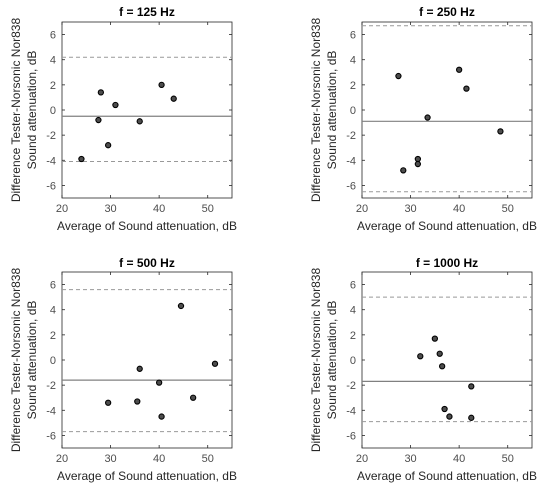 The image size is (550, 492). Describe the element at coordinates (447, 12) in the screenshot. I see `chart-title: f = 250 Hz` at that location.